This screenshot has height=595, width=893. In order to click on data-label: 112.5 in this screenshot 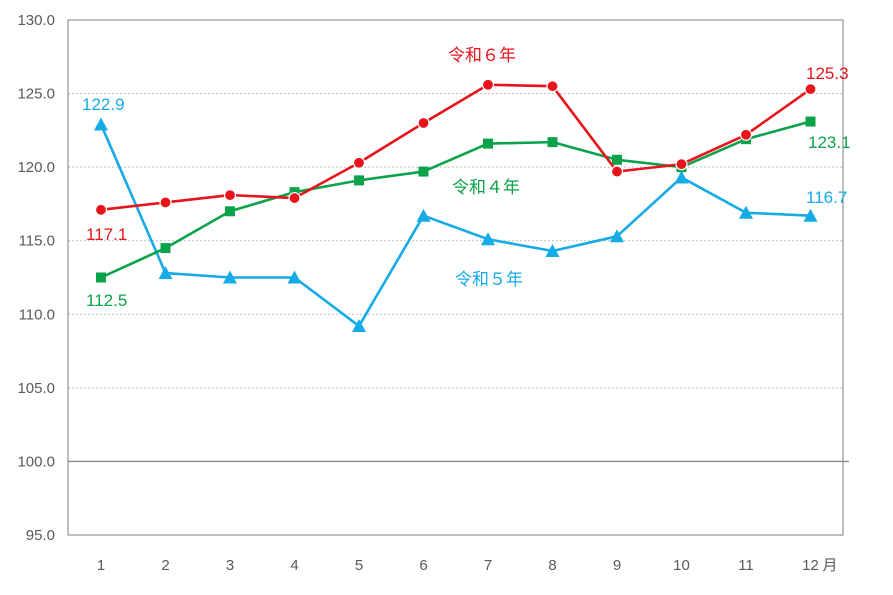, I will do `click(106, 300)`.